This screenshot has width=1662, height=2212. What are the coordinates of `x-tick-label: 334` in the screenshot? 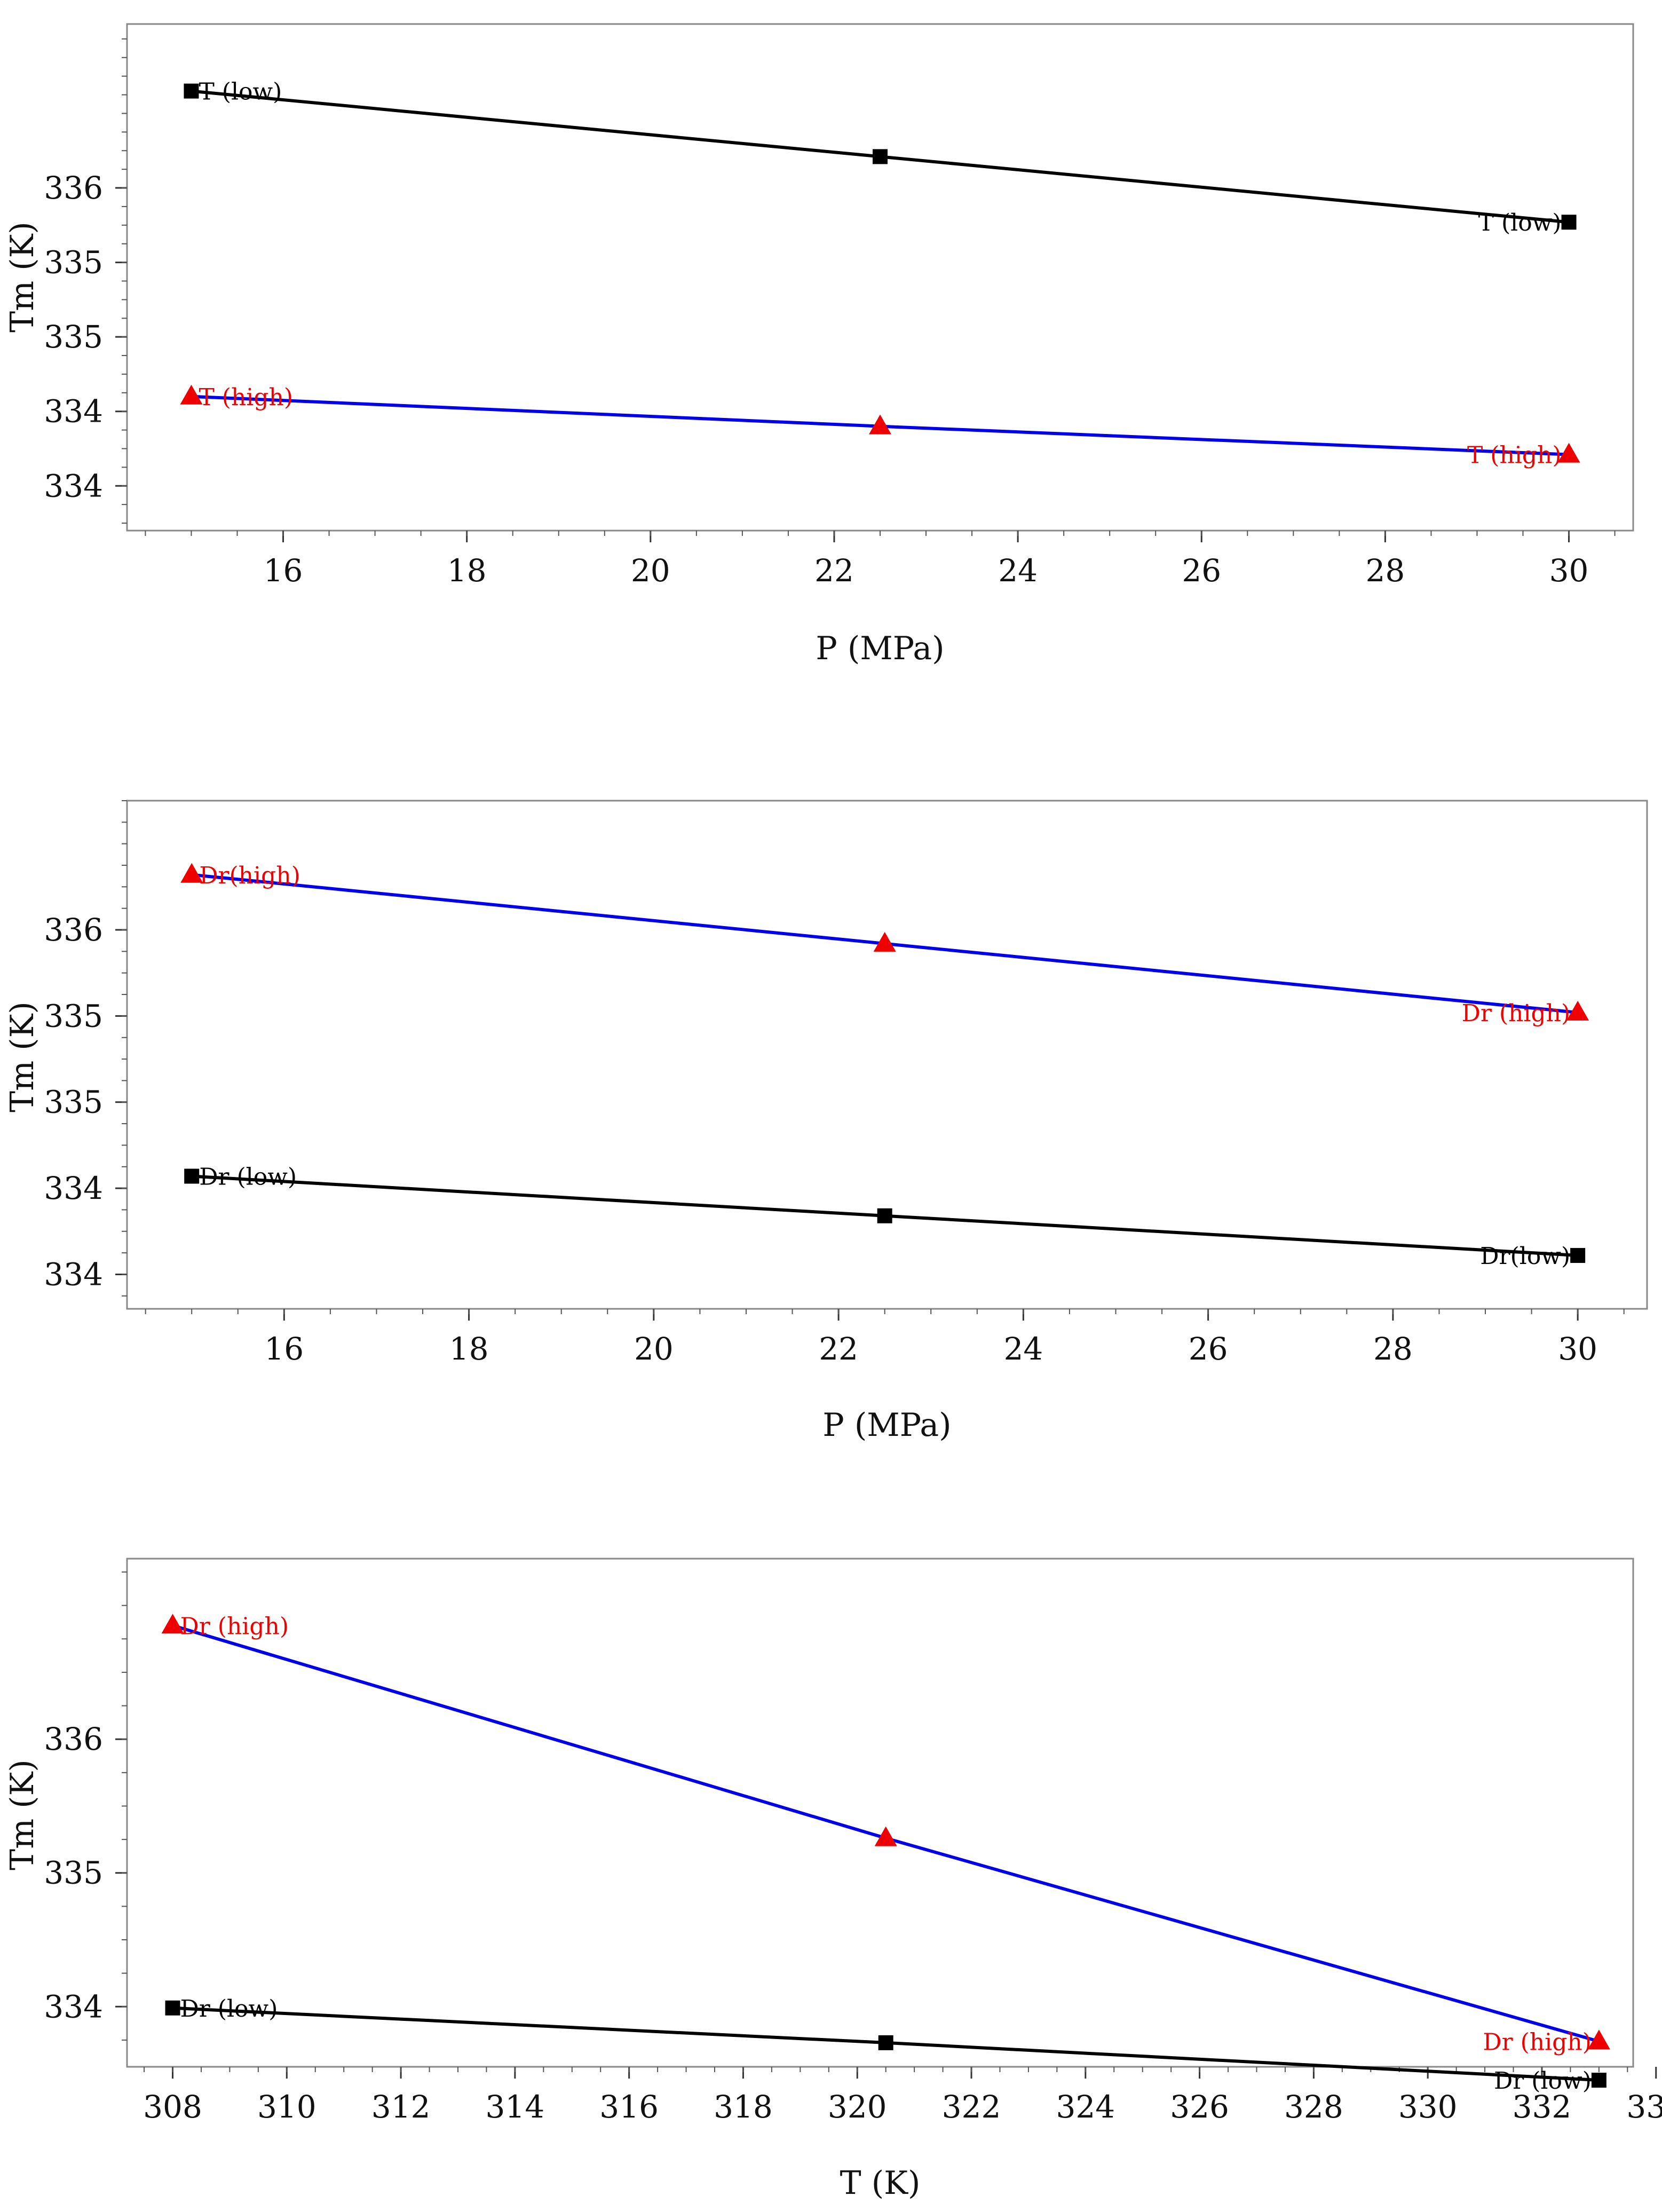 It's located at (1644, 2107).